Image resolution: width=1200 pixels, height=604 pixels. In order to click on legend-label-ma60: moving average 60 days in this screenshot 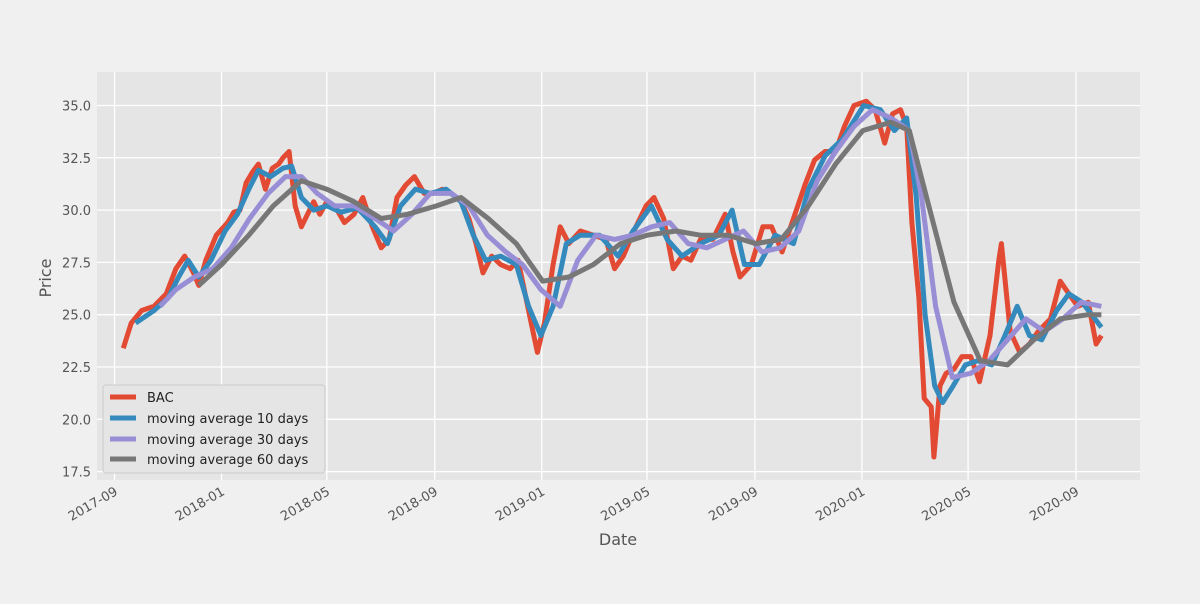, I will do `click(227, 460)`.